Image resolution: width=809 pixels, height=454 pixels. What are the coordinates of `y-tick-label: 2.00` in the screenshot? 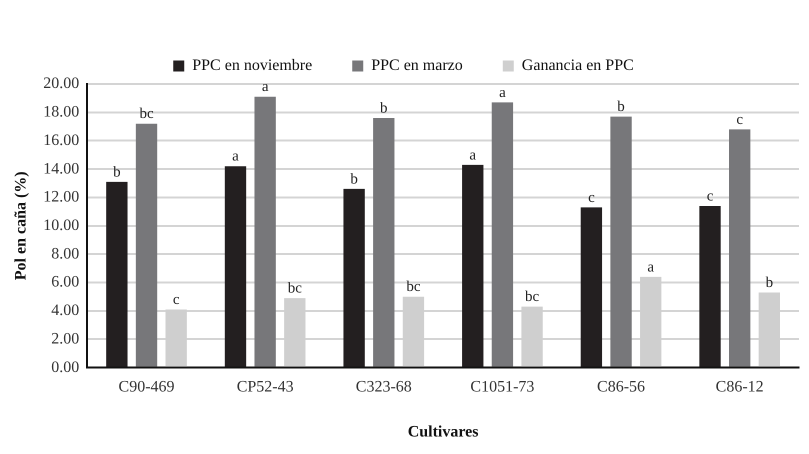 It's located at (65, 339).